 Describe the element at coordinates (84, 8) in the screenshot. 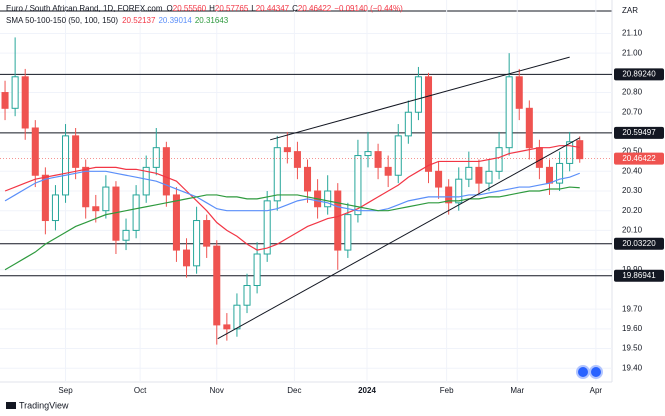

I see `symbol: Euro / South African Rand, 1D, FOREX.com` at that location.